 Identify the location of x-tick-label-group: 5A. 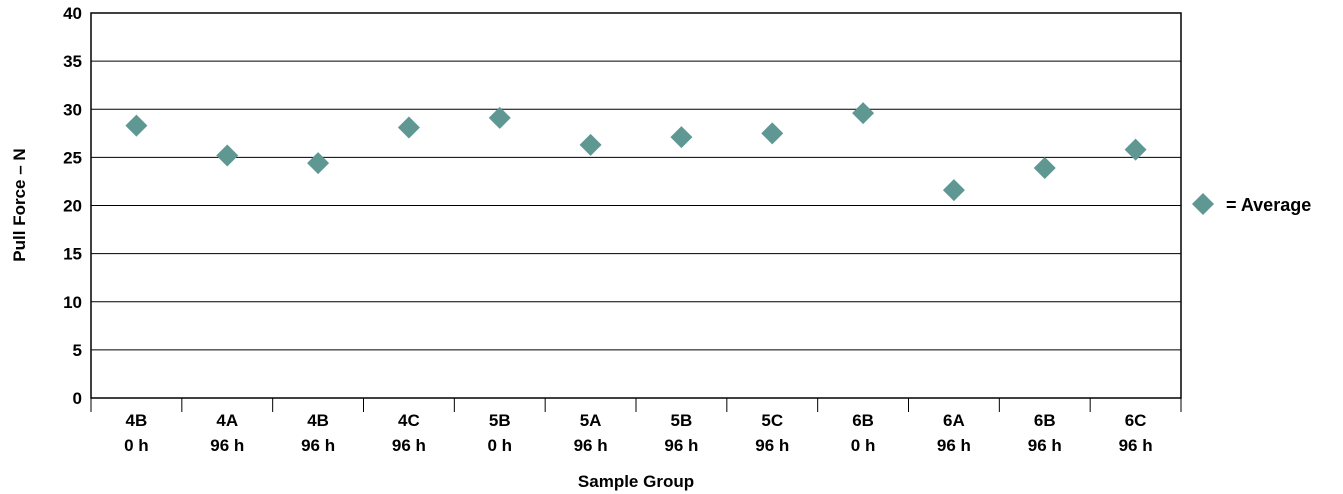
(591, 420).